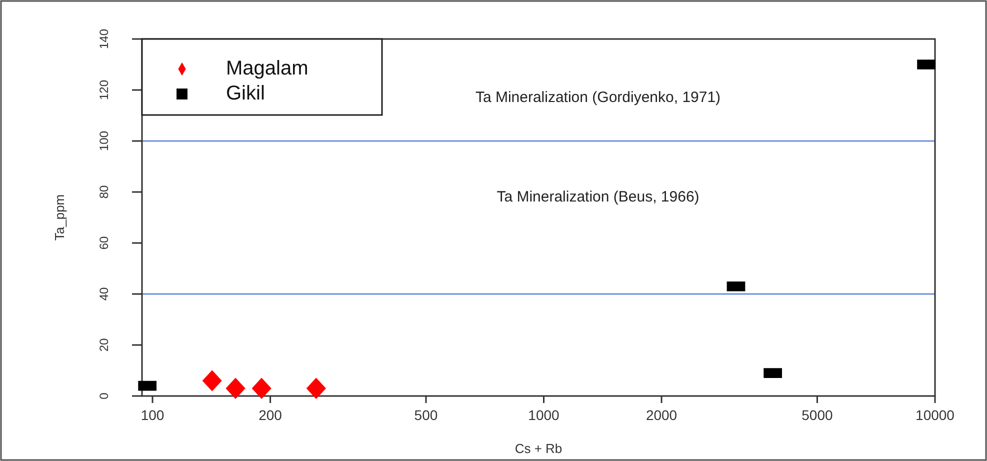 This screenshot has width=987, height=461. I want to click on annotation: Ta Mineralization (Beus, 1966), so click(598, 197).